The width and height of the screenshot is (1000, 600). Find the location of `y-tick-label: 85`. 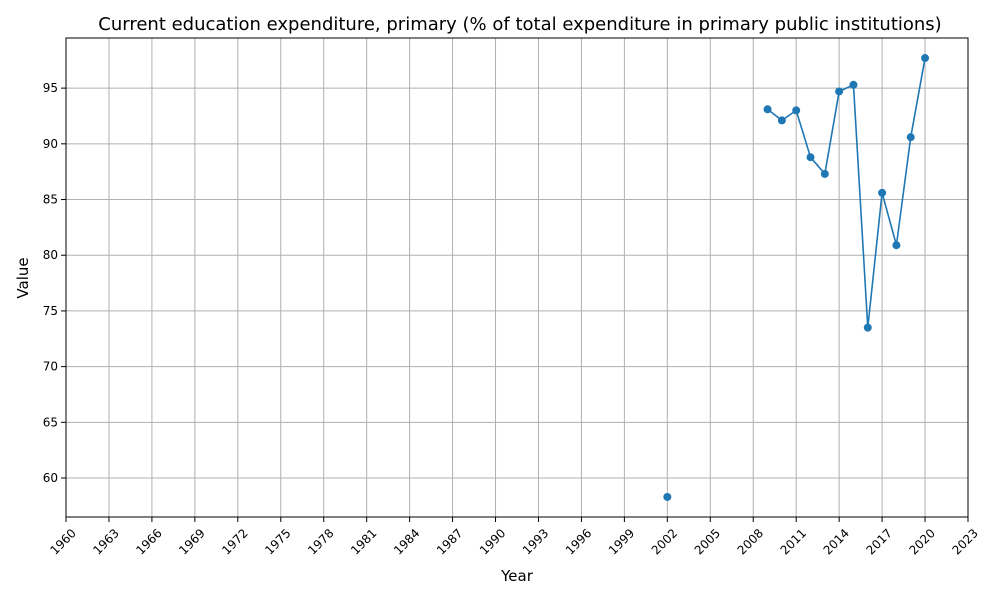

y-tick-label: 85 is located at coordinates (50, 200).